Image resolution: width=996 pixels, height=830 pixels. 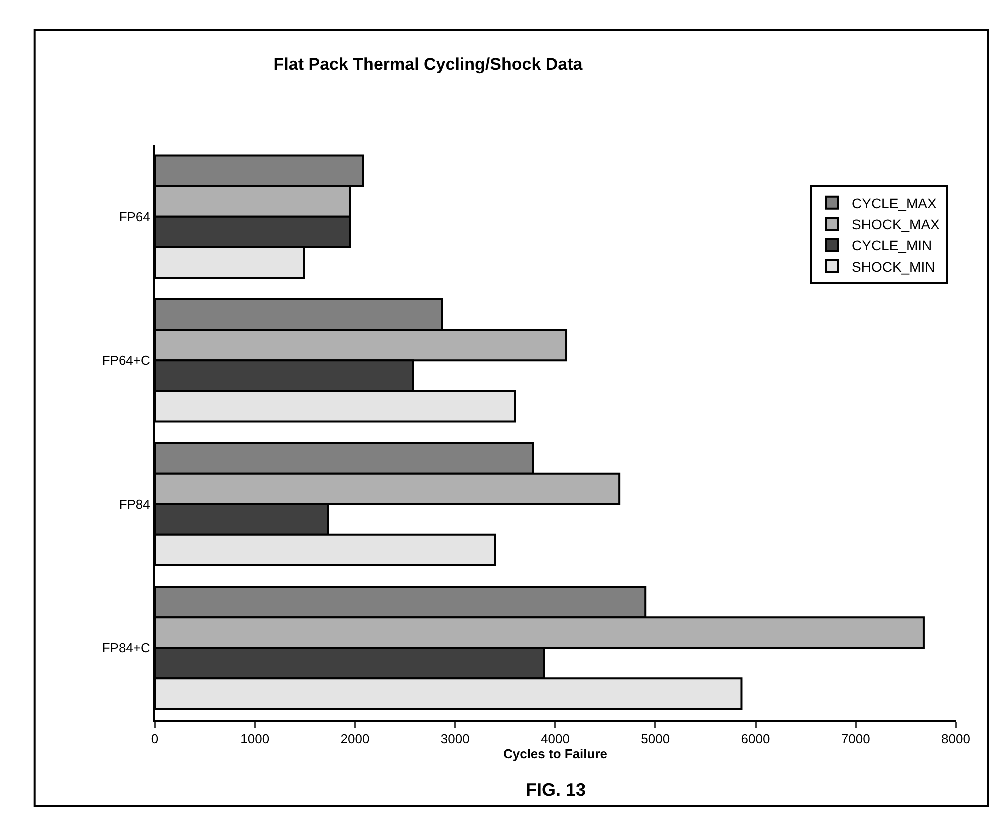 I want to click on caption: FIG. 13, so click(x=556, y=790).